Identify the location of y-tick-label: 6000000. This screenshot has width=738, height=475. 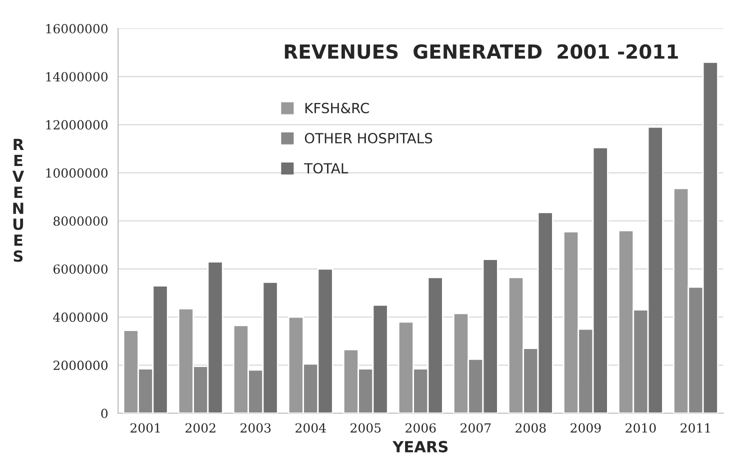
(81, 269).